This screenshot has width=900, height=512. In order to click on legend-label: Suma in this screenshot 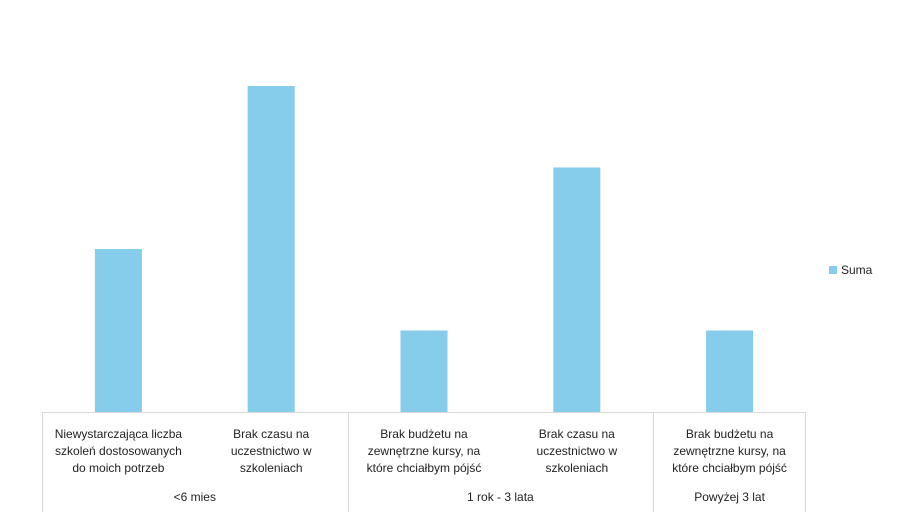, I will do `click(857, 270)`.